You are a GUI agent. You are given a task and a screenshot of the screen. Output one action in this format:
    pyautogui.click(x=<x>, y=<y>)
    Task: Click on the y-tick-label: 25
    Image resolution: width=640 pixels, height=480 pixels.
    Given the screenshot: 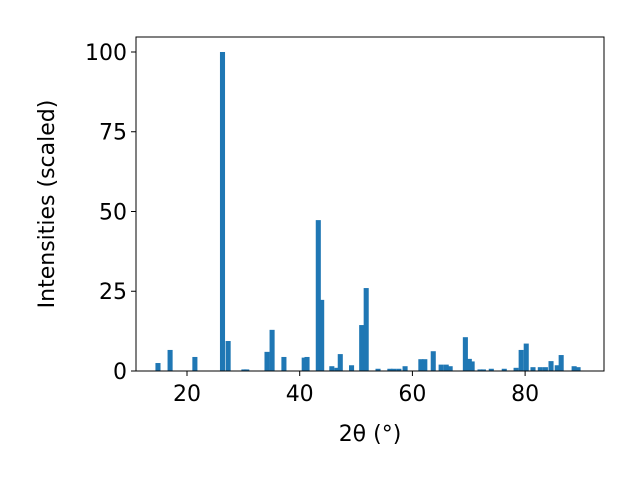 What is the action you would take?
    pyautogui.click(x=113, y=292)
    